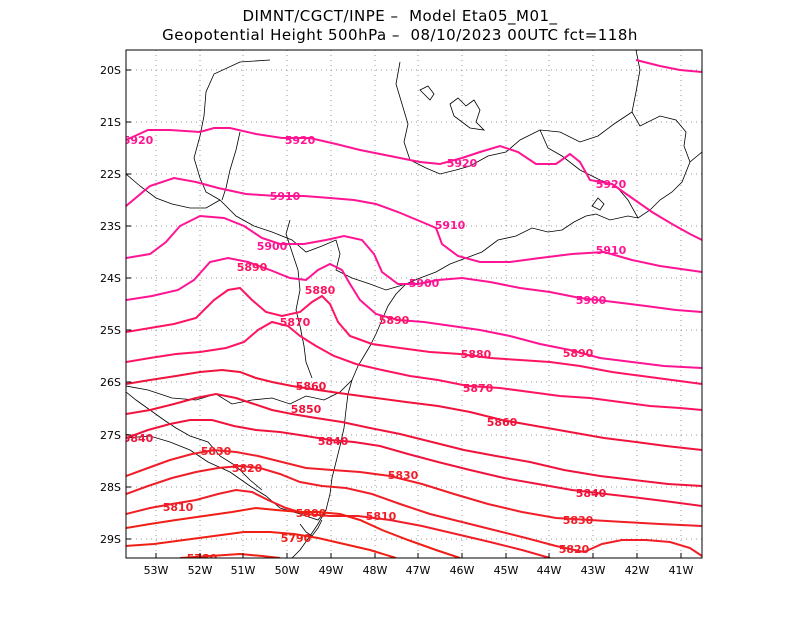 The height and width of the screenshot is (618, 800). Describe the element at coordinates (668, 66) in the screenshot. I see `contour-5920-north` at that location.